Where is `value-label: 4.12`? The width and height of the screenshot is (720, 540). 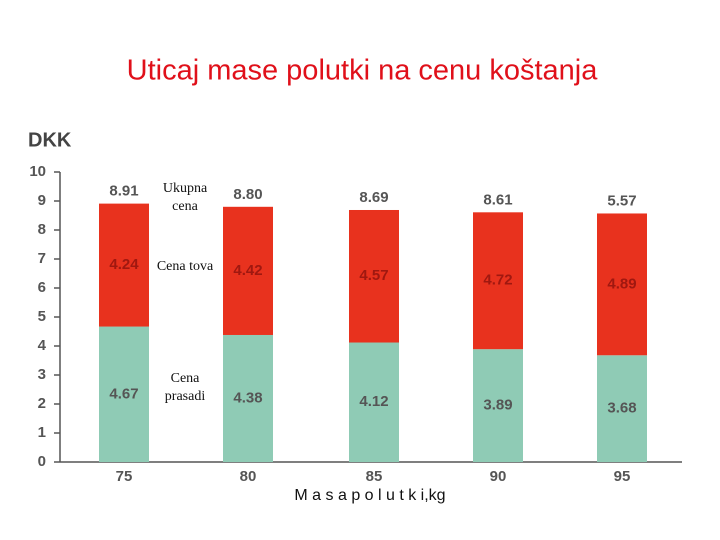
value-label: 4.12 is located at coordinates (373, 401).